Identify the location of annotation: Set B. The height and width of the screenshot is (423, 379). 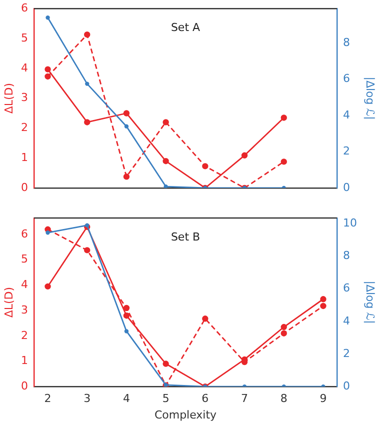
(185, 237).